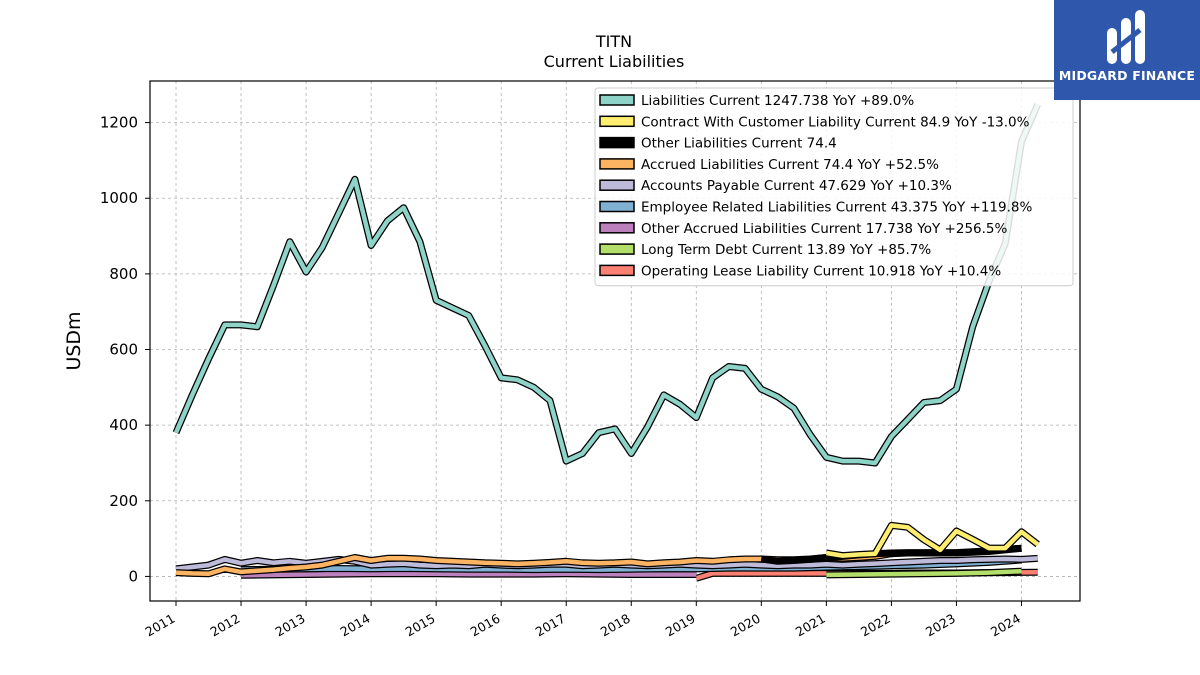  What do you see at coordinates (74, 340) in the screenshot?
I see `y-axis-label: USDm` at bounding box center [74, 340].